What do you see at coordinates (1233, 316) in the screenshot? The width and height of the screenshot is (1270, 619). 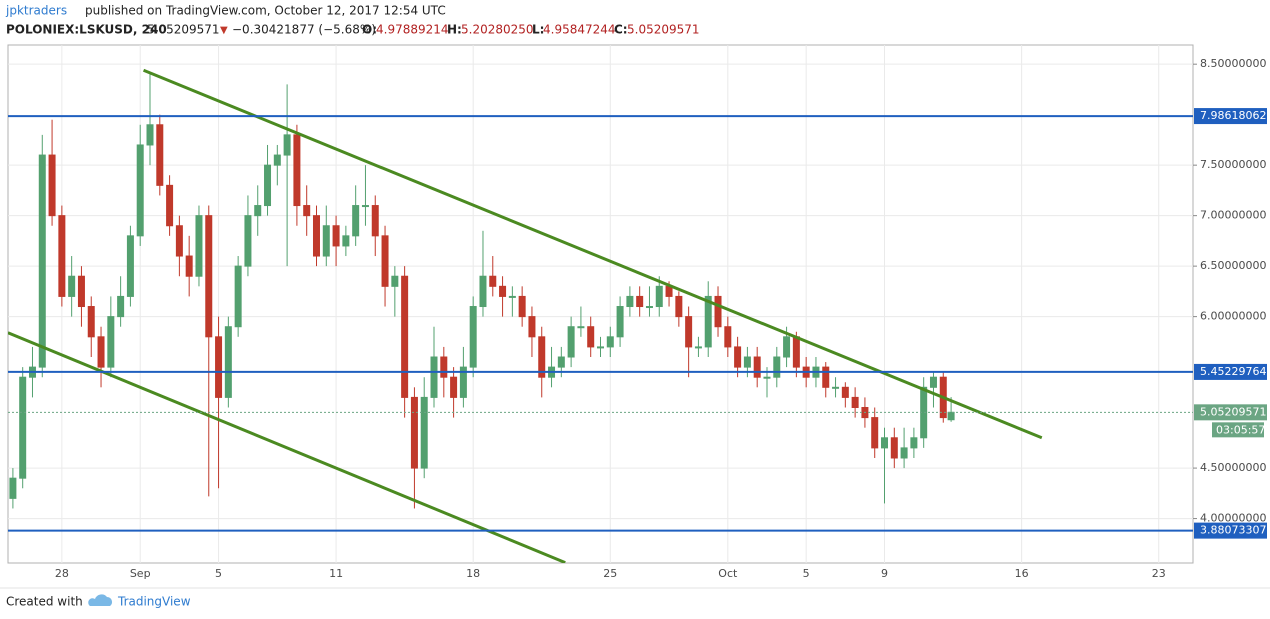 I see `y-tick-label: 6.00000000` at bounding box center [1233, 316].